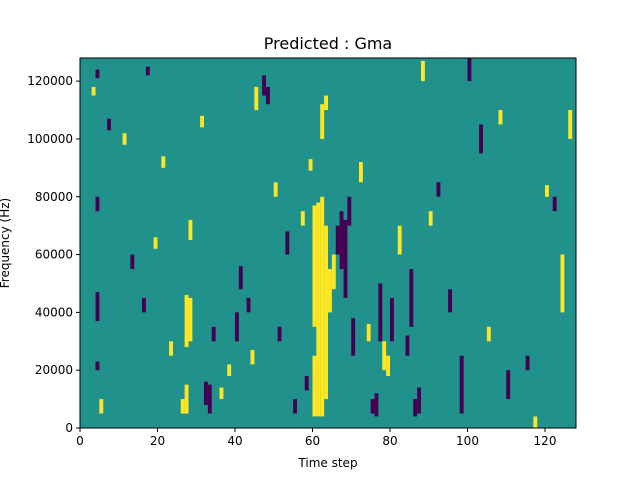 Image resolution: width=640 pixels, height=480 pixels. What do you see at coordinates (54, 312) in the screenshot?
I see `y-tick-label-2: 40000` at bounding box center [54, 312].